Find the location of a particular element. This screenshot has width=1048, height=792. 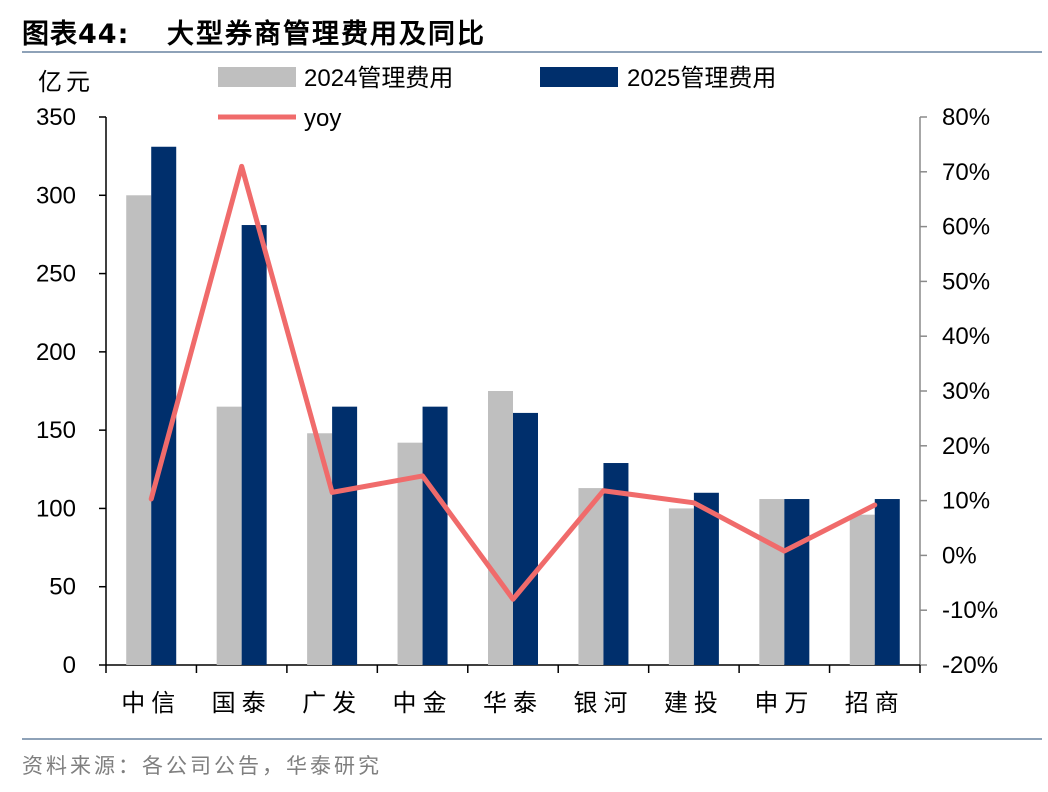

left-tick-label: 50 is located at coordinates (62, 587).